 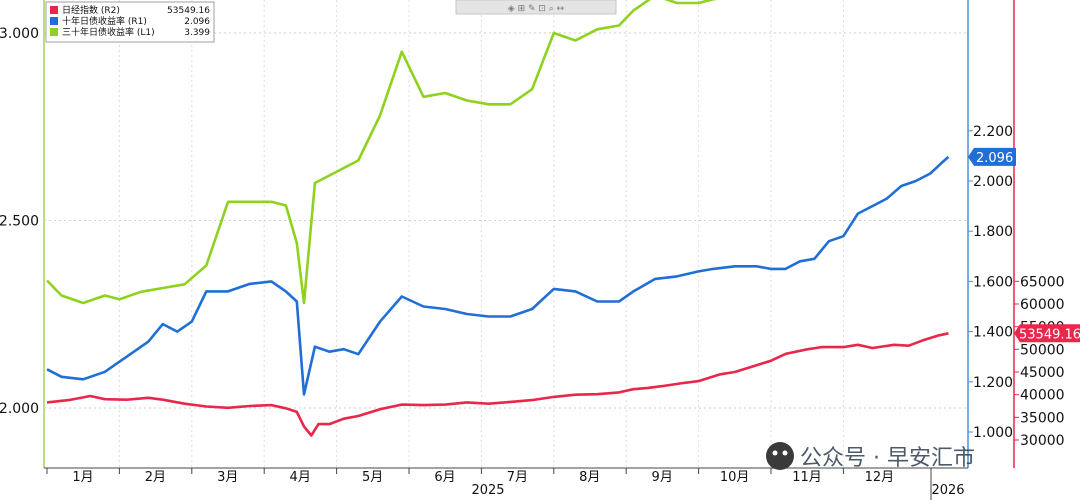 I want to click on right-axis-r1: 1.000 1.200 1.400 1.600 1.800 2.000 2.200, so click(x=990, y=282).